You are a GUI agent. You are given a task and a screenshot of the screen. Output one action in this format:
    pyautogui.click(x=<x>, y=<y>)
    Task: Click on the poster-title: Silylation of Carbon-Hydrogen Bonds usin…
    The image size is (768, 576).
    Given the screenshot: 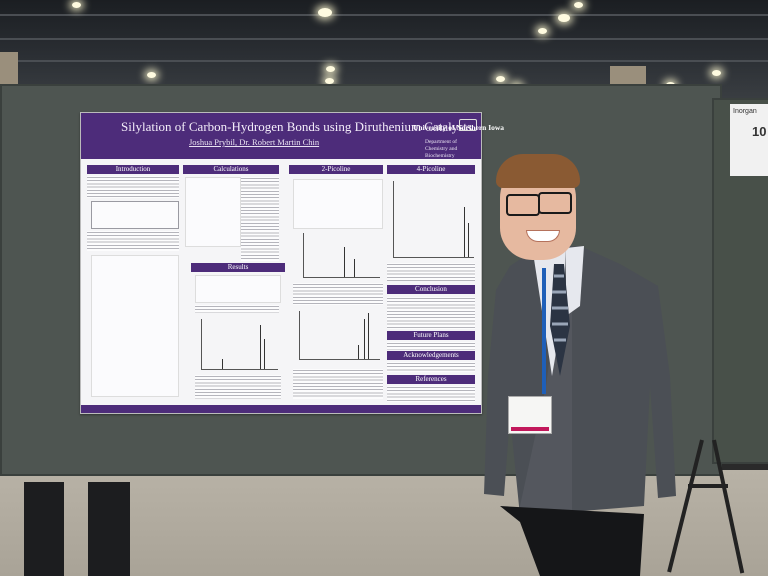 What is the action you would take?
    pyautogui.click(x=296, y=126)
    